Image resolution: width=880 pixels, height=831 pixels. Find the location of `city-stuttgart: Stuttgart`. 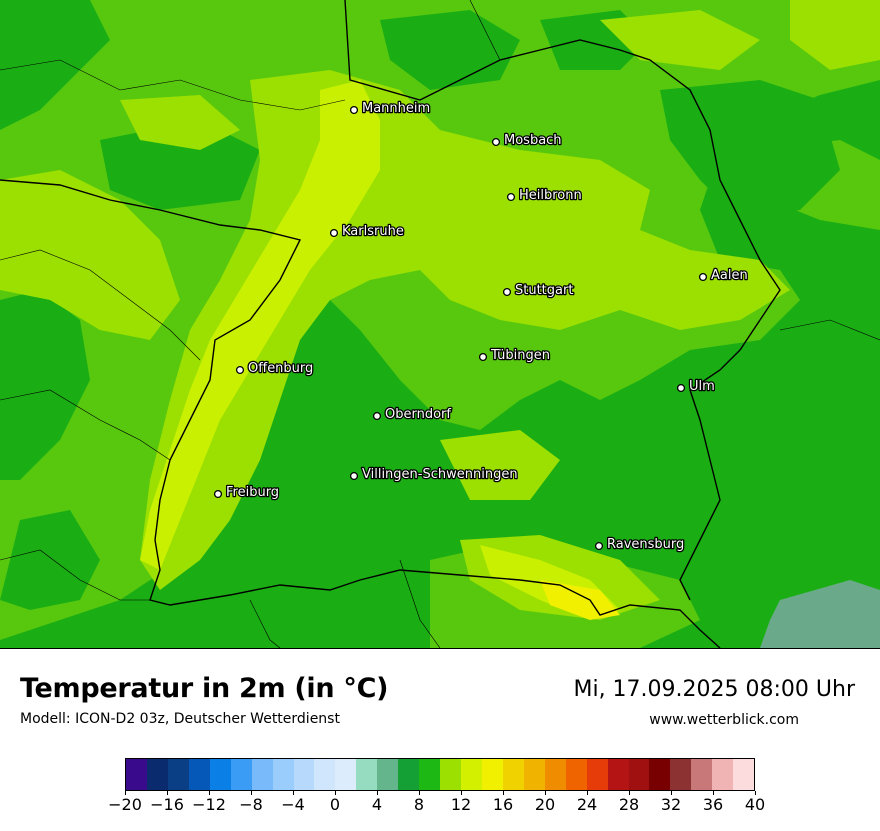

city-stuttgart: Stuttgart is located at coordinates (538, 290).